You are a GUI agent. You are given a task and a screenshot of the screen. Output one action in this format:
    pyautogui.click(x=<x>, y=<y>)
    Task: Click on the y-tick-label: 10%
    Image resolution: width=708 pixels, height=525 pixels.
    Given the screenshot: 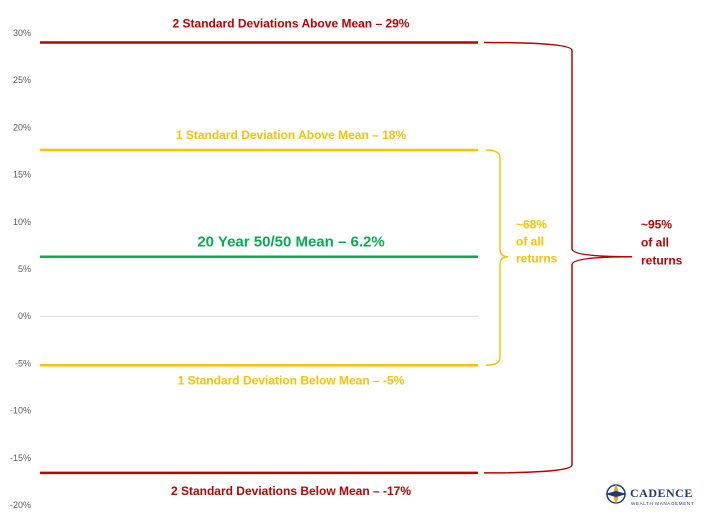 What is the action you would take?
    pyautogui.click(x=22, y=222)
    